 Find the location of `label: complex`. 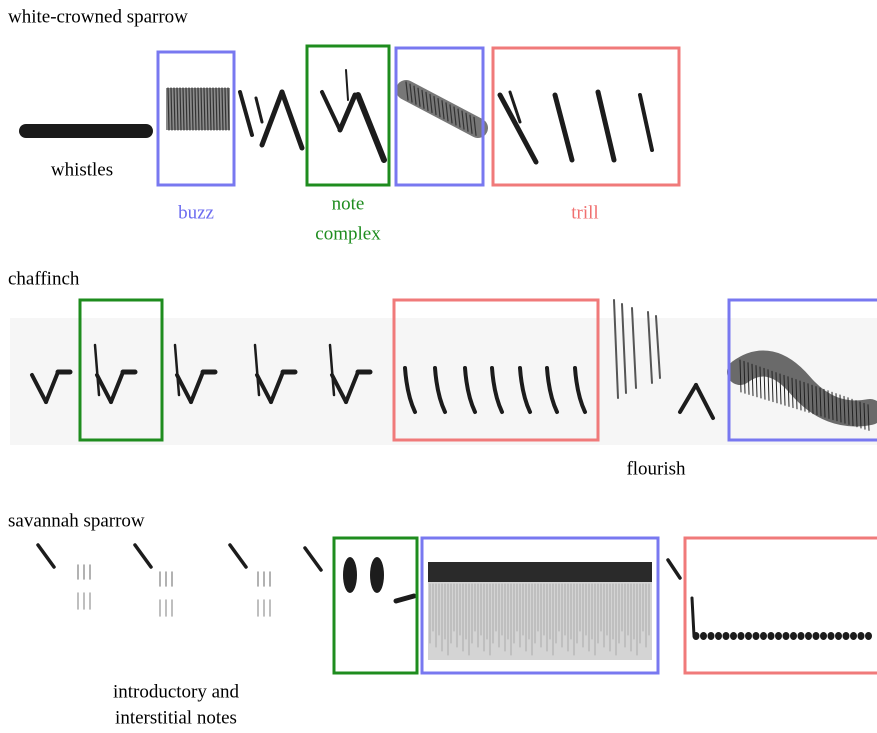

label: complex is located at coordinates (348, 233).